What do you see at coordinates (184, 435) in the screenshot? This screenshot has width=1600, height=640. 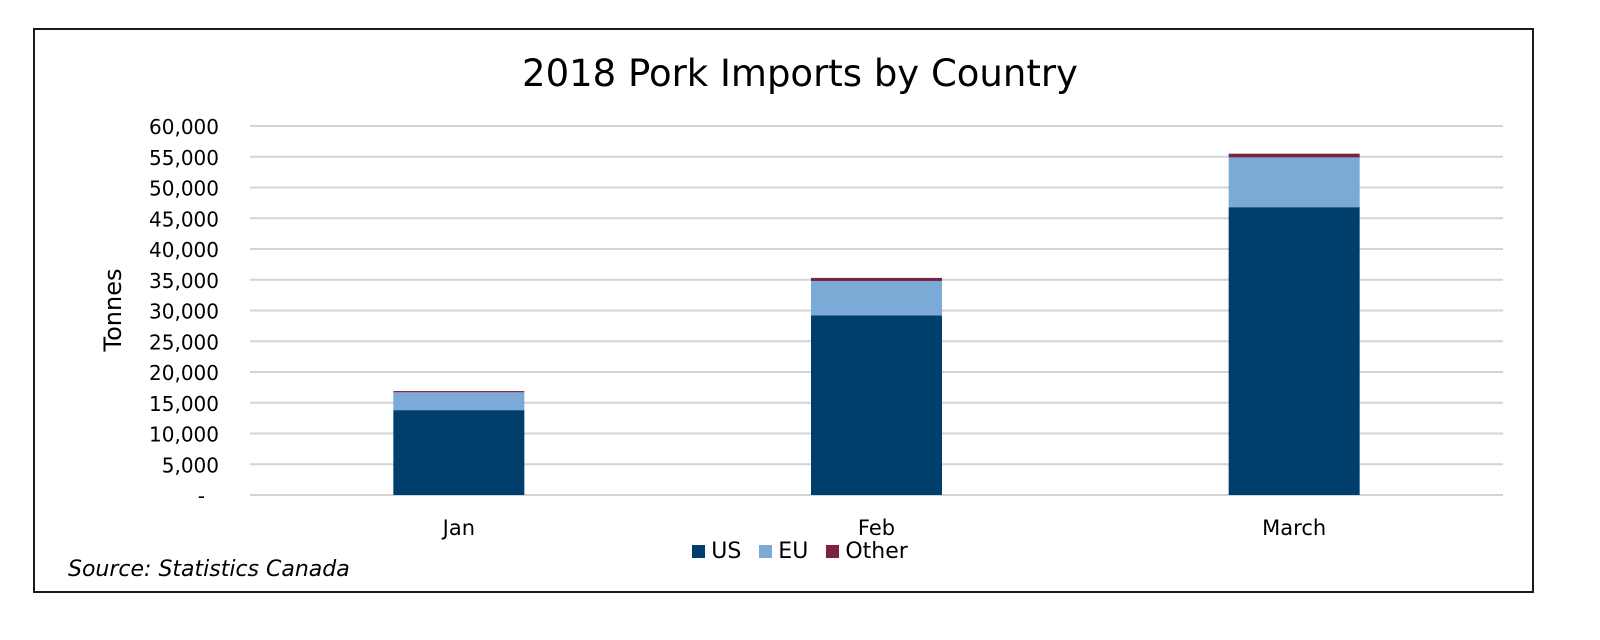 I see `y-tick-label: 10,000` at bounding box center [184, 435].